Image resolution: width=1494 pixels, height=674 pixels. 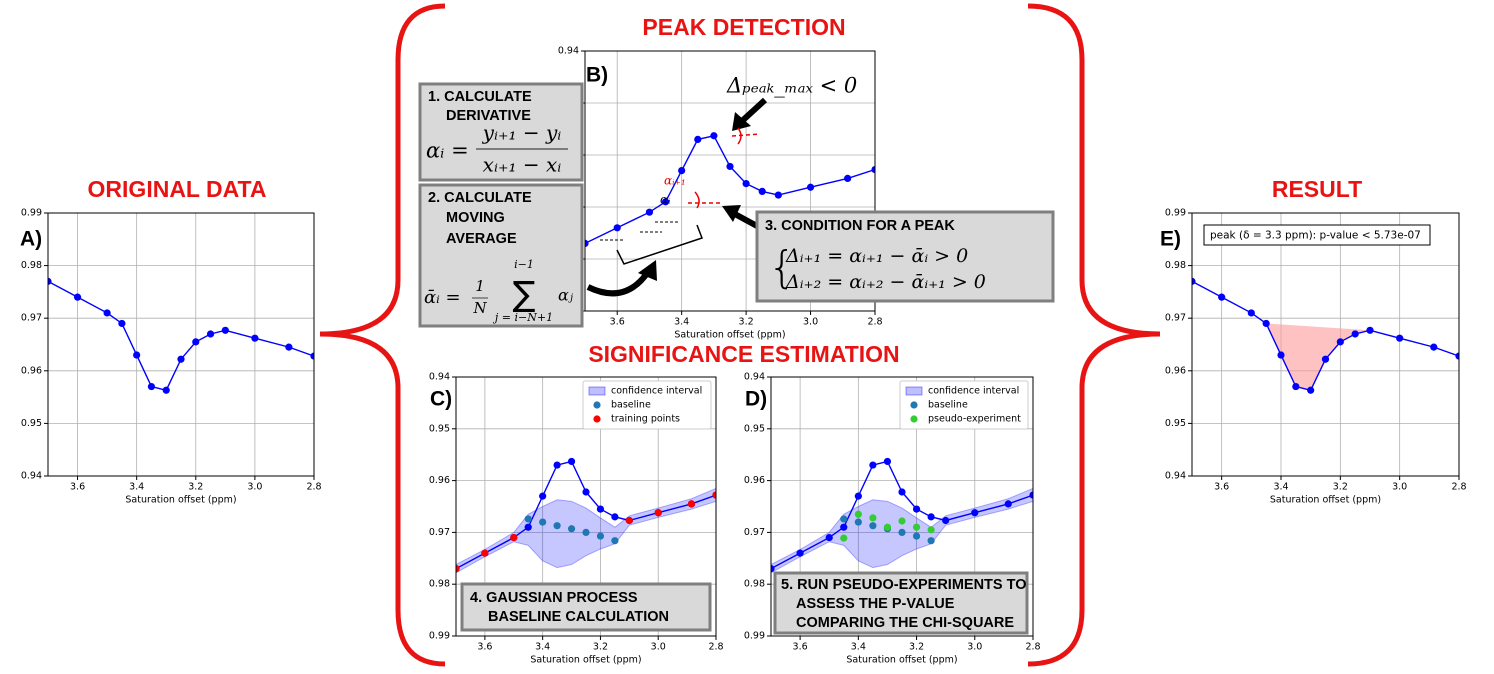 What do you see at coordinates (754, 480) in the screenshot?
I see `y-tick-label: 0.96` at bounding box center [754, 480].